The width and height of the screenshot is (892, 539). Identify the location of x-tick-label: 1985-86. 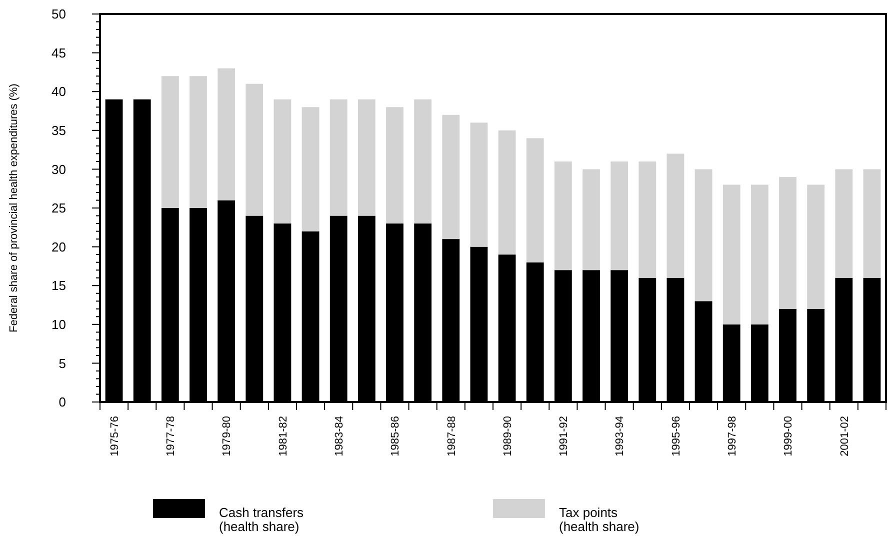
(396, 436).